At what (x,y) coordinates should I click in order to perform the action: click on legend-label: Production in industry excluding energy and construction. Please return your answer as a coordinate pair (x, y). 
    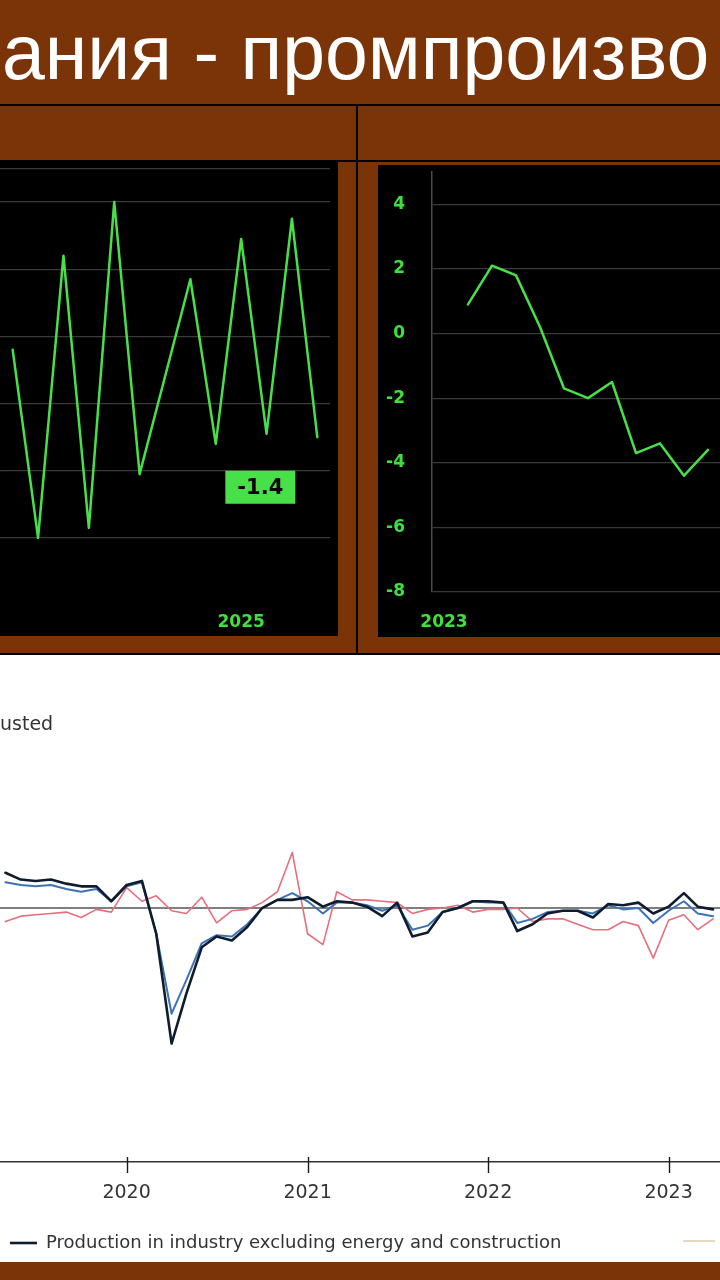
    Looking at the image, I should click on (304, 1241).